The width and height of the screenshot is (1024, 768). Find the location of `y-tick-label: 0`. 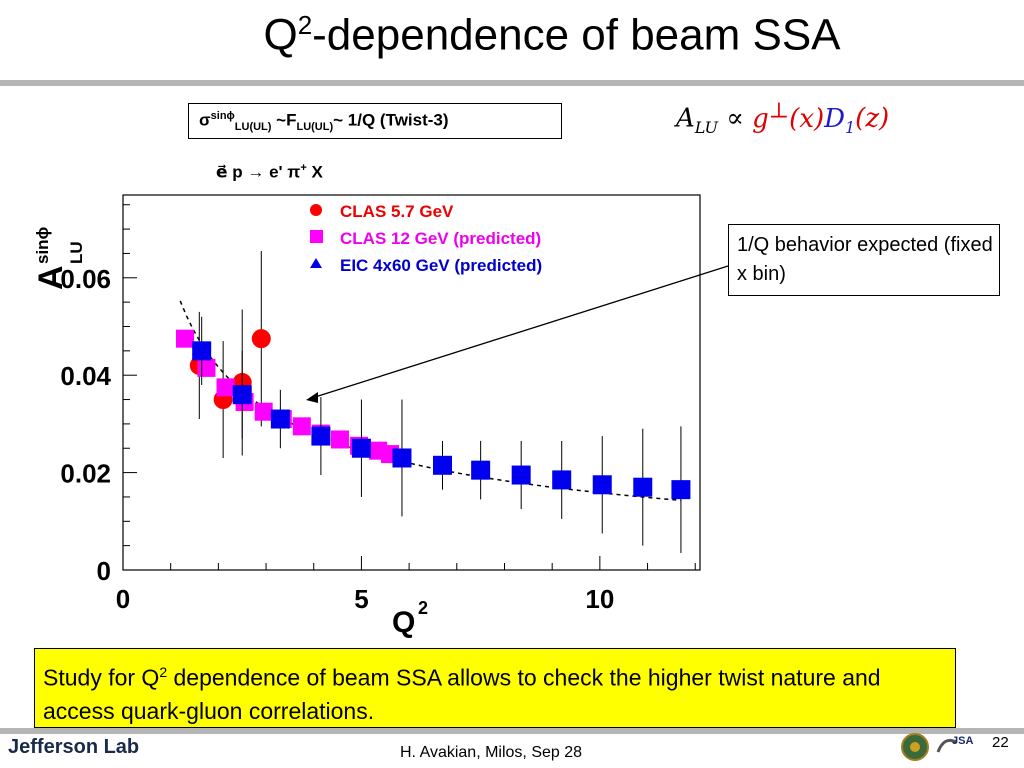

y-tick-label: 0 is located at coordinates (104, 571).